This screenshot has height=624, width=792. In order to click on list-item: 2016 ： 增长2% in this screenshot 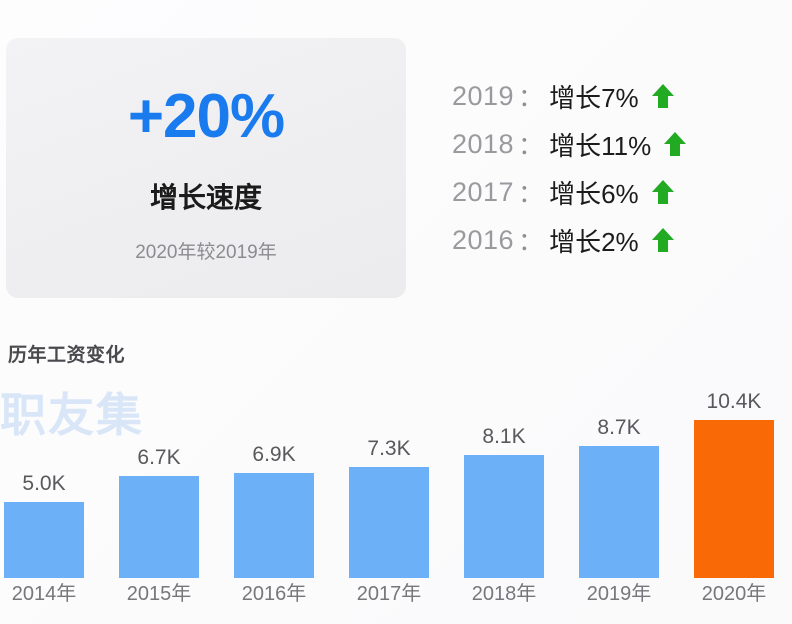, I will do `click(617, 240)`.